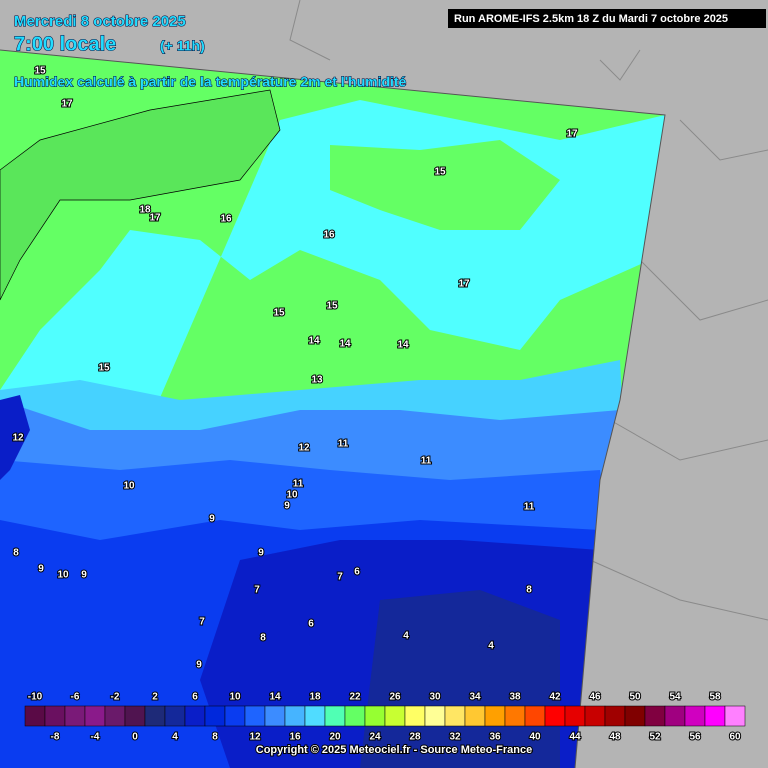 The width and height of the screenshot is (768, 768). What do you see at coordinates (55, 737) in the screenshot?
I see `legend-label: -8` at bounding box center [55, 737].